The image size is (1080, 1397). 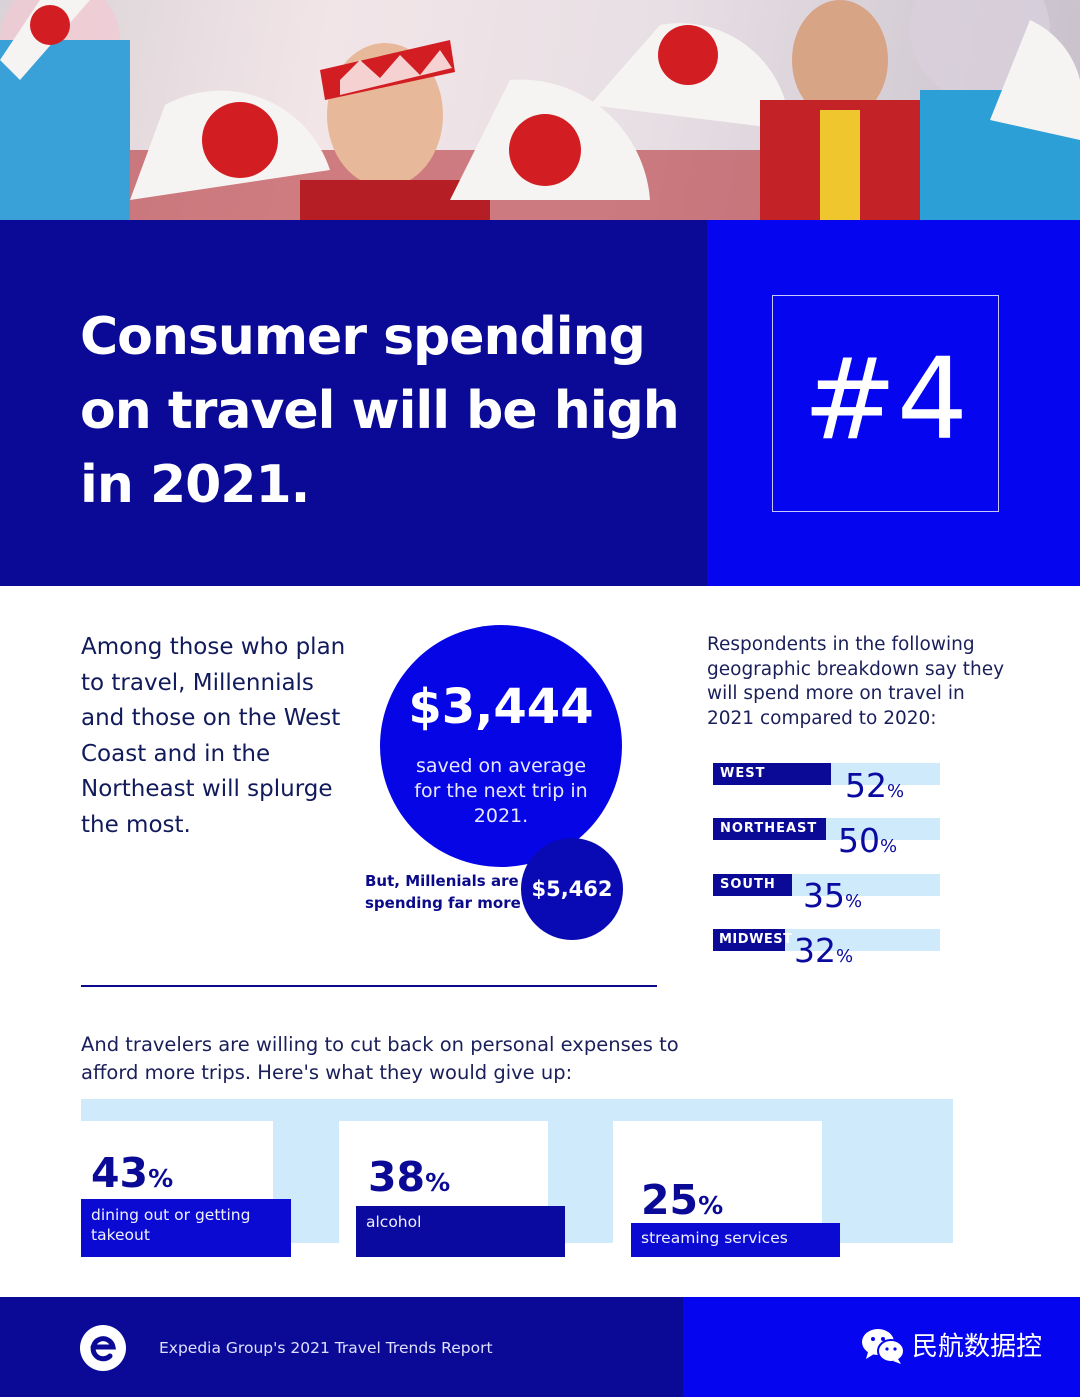 What do you see at coordinates (883, 1346) in the screenshot?
I see `wechat-icon` at bounding box center [883, 1346].